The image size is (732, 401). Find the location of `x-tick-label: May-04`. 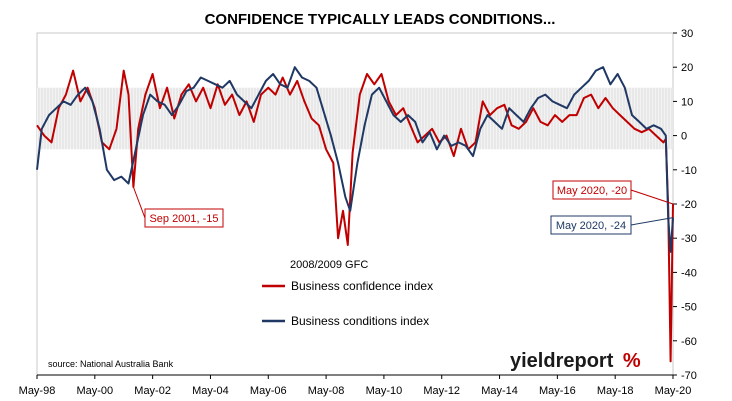

x-tick-label: May-04 is located at coordinates (210, 391).